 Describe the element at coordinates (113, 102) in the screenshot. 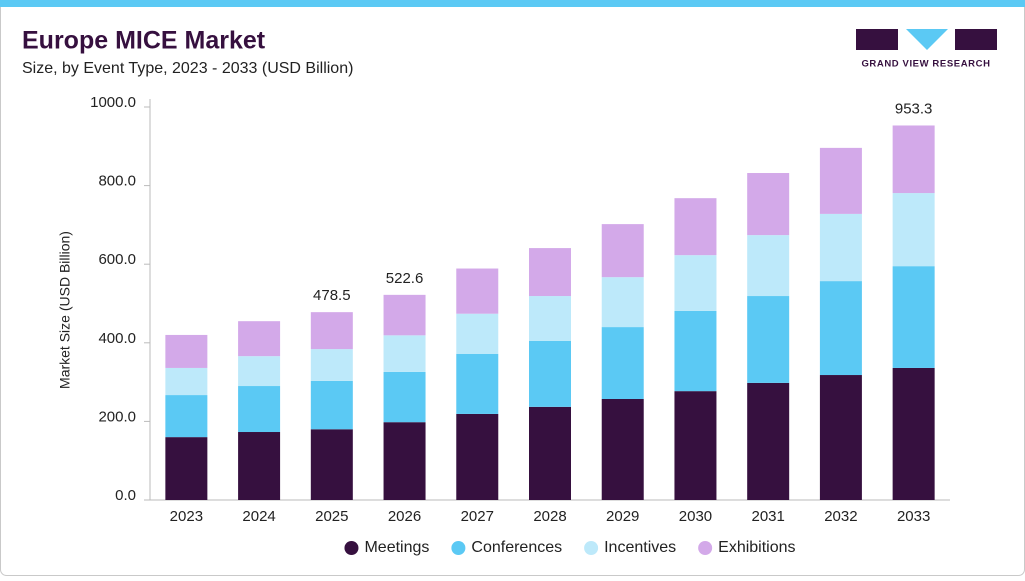

I see `y-tick-label: 1000.0` at that location.